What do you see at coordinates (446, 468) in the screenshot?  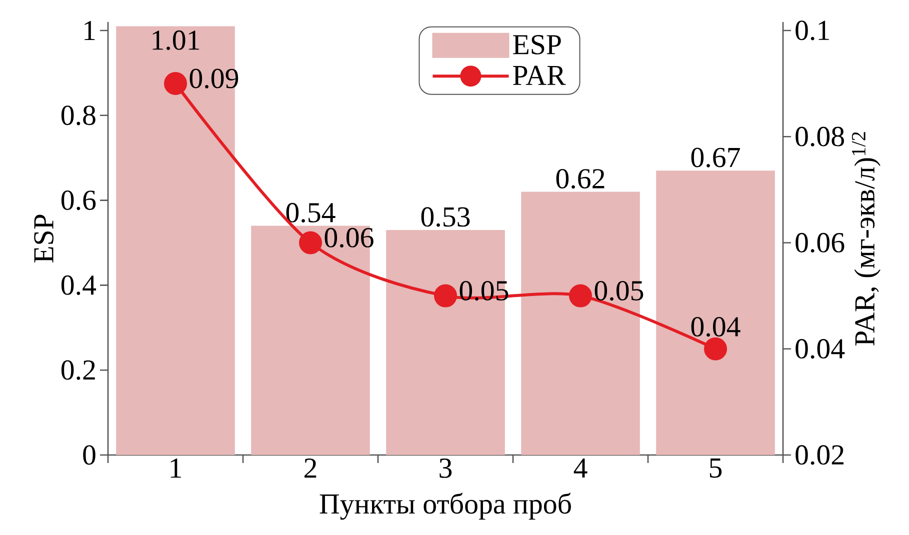 I see `x-tick-label: 3` at bounding box center [446, 468].